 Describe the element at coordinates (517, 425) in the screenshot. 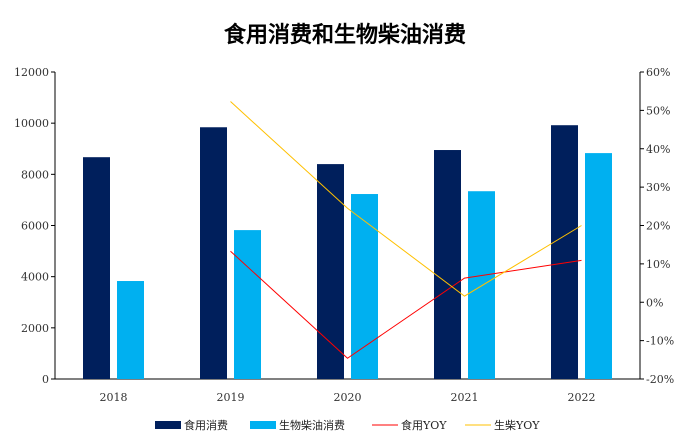

I see `legend-label: 生柴YOY` at that location.